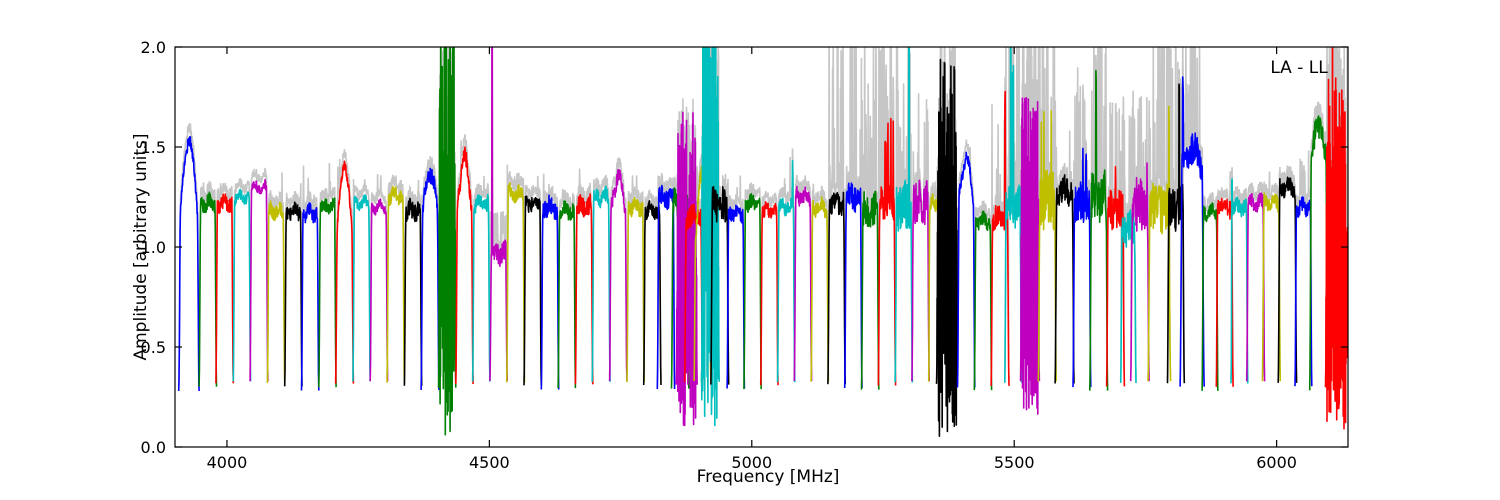  What do you see at coordinates (904, 215) in the screenshot?
I see `subband-45-c` at bounding box center [904, 215].